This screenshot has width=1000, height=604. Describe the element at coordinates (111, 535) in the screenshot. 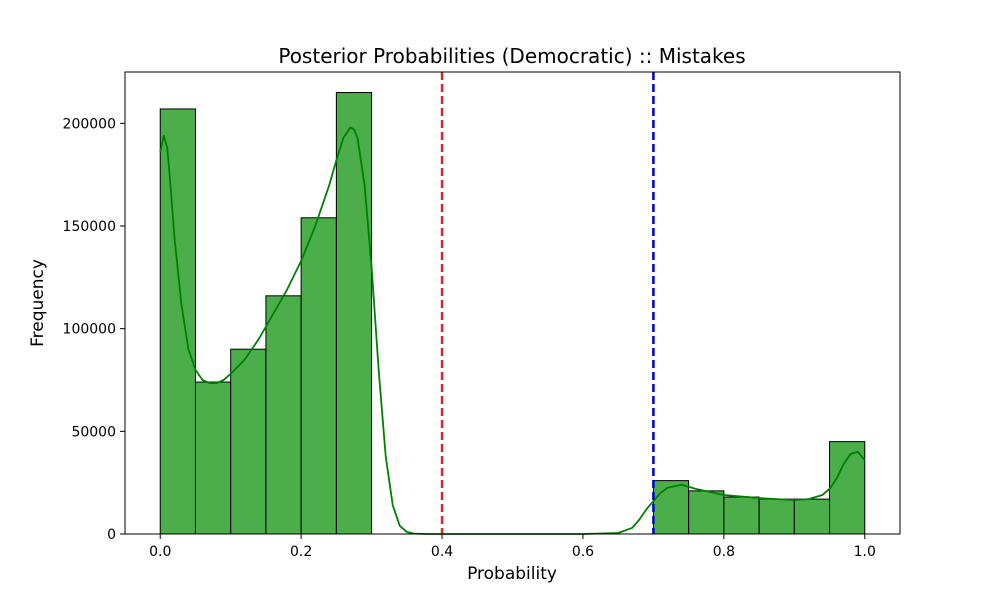

I see `y-tick-label-0: 0` at that location.